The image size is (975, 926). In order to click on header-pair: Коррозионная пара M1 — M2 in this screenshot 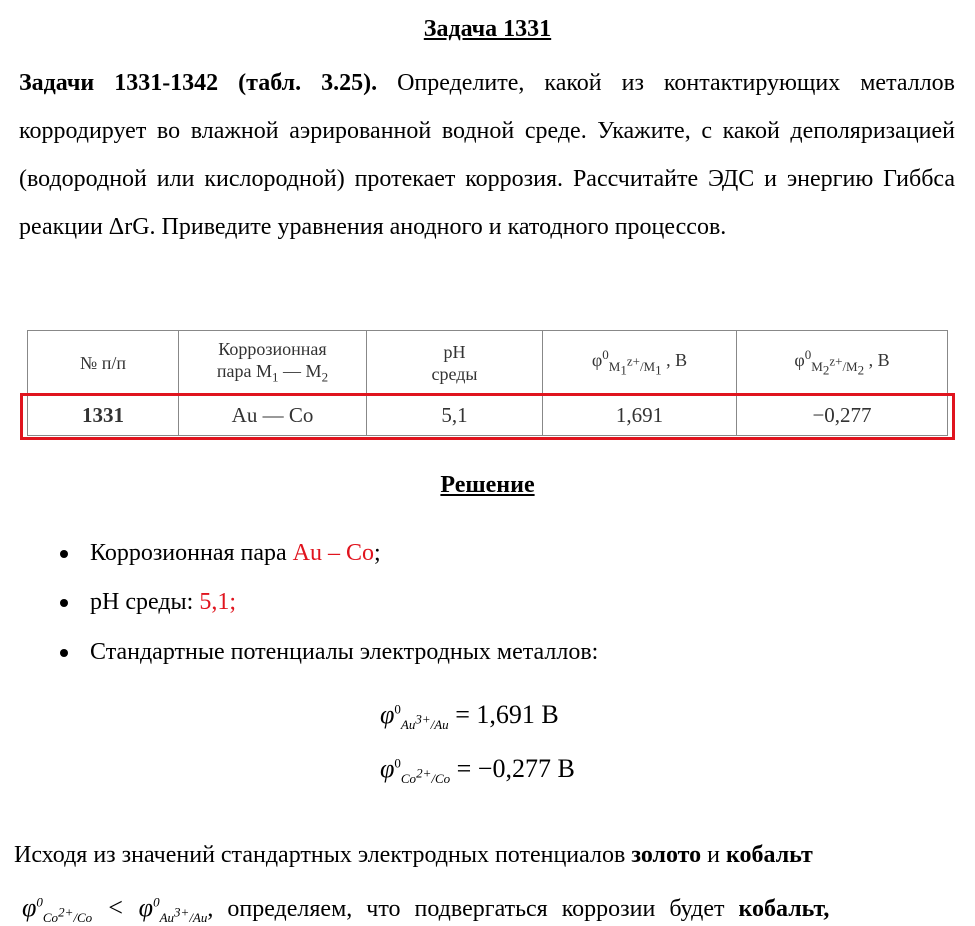, I will do `click(272, 363)`.